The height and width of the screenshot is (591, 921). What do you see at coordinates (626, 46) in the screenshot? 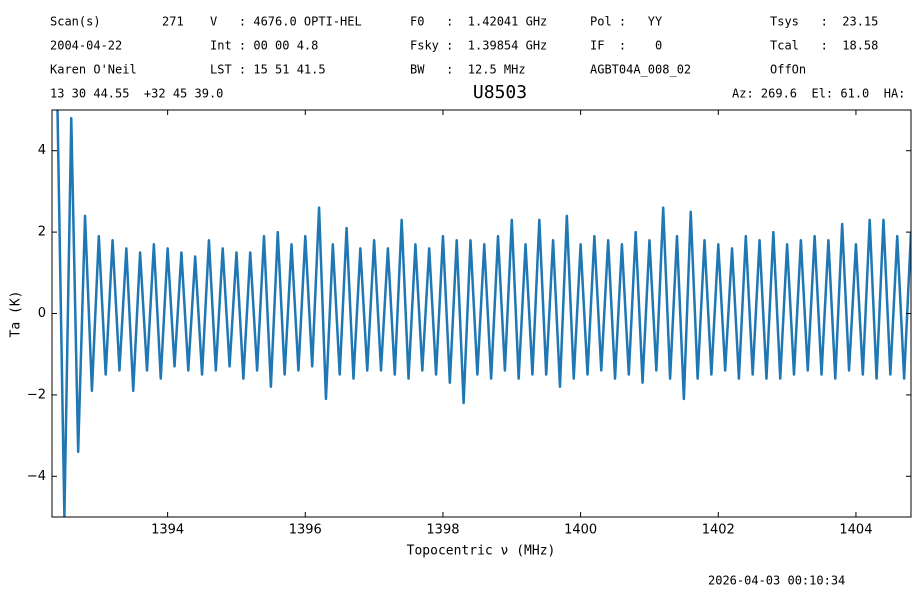
I see `header-field: IF : 0` at bounding box center [626, 46].